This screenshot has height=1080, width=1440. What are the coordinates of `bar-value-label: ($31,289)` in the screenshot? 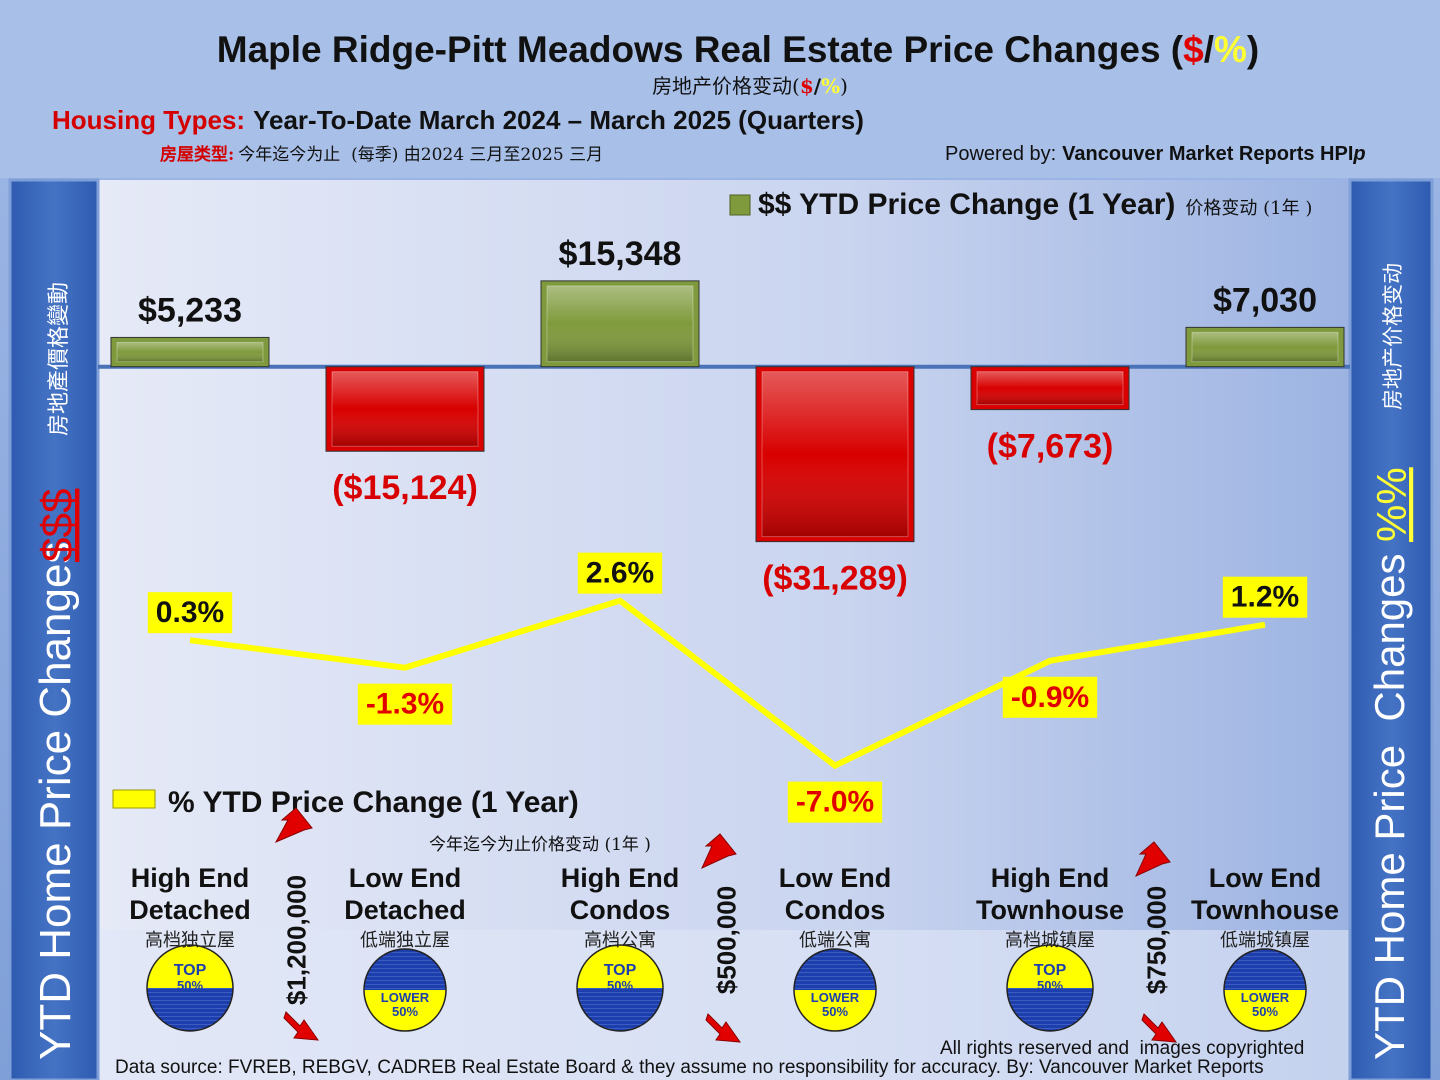 It's located at (835, 579).